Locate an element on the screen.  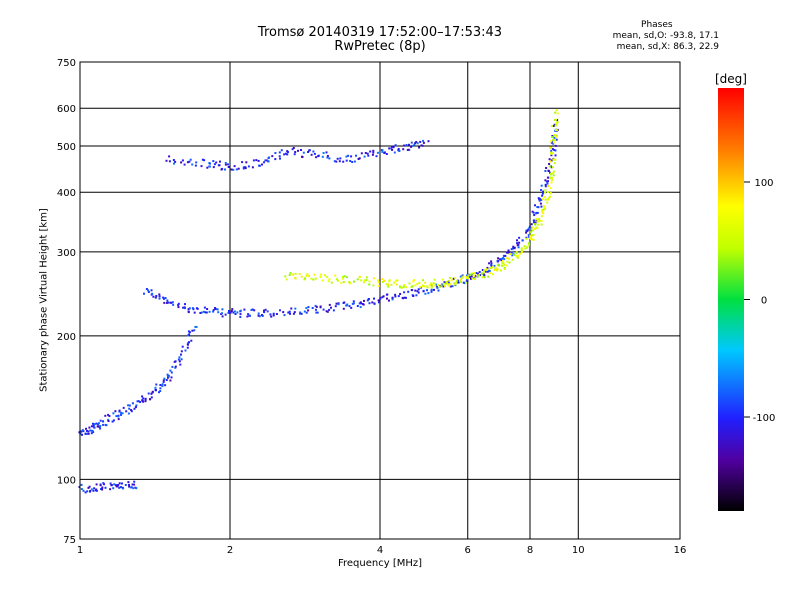
x-tick-label: 10 is located at coordinates (578, 550).